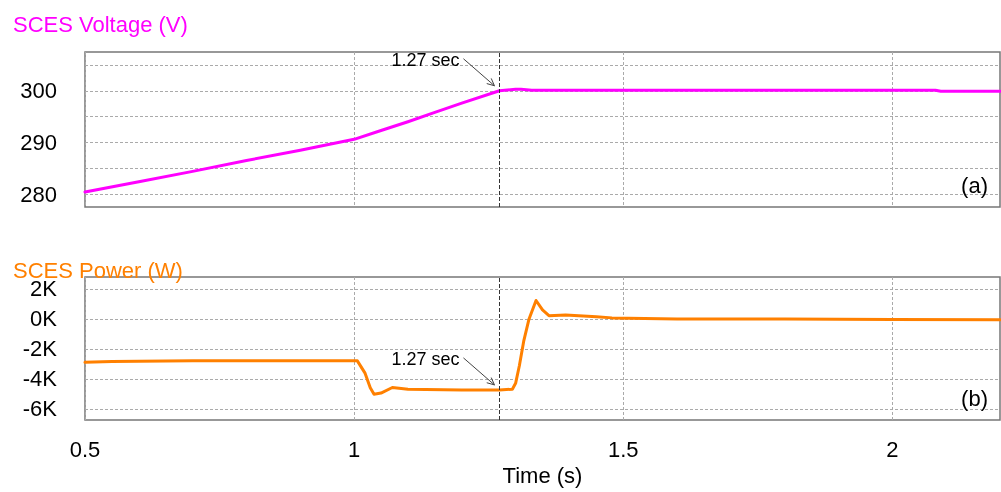  What do you see at coordinates (40, 409) in the screenshot?
I see `y-tick-label: -6K` at bounding box center [40, 409].